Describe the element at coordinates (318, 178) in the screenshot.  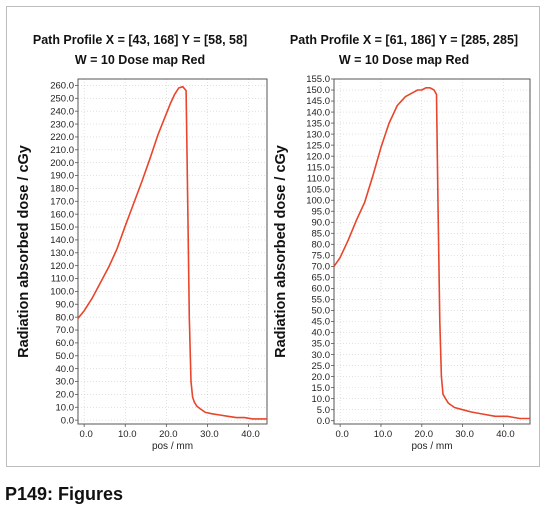
I see `chart2-ytick-label-22: 110.0` at that location.